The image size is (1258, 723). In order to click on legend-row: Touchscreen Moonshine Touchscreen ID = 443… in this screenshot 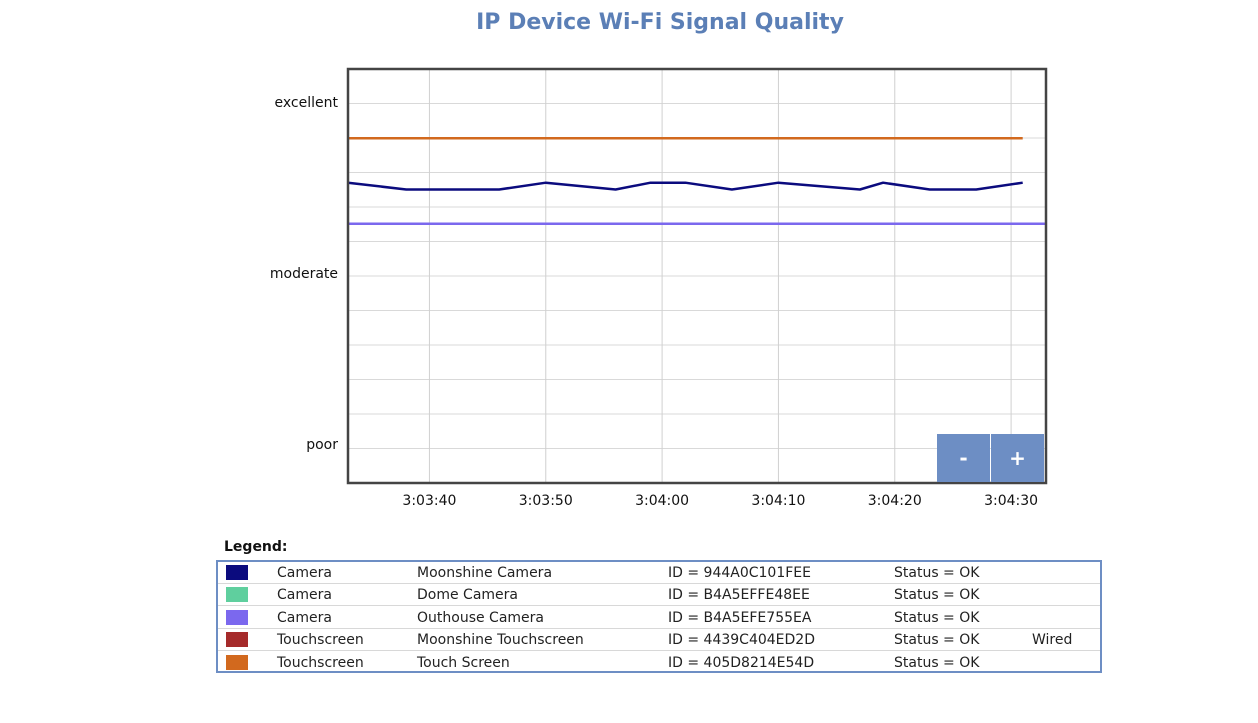, I will do `click(659, 640)`.